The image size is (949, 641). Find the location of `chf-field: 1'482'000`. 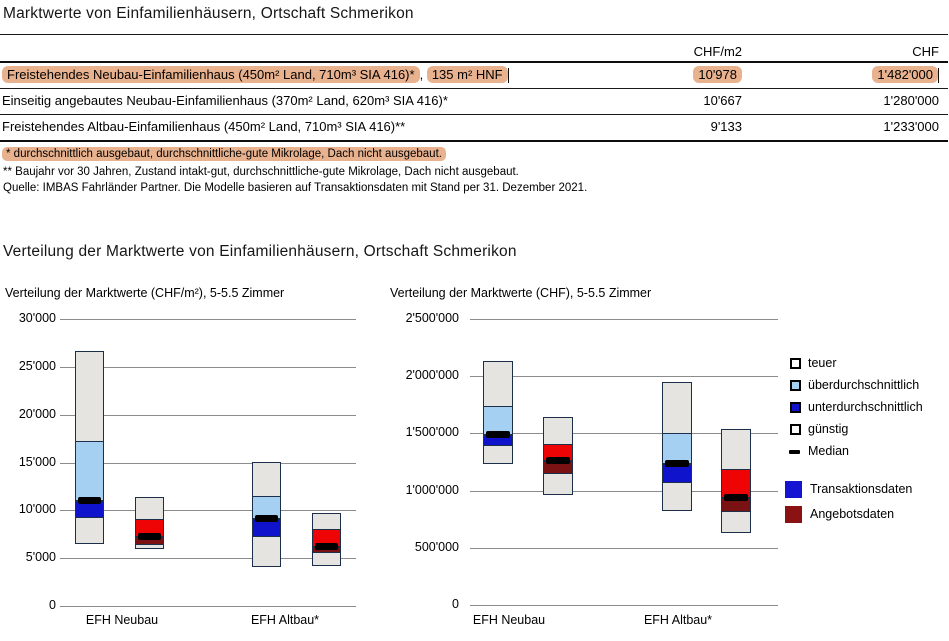

chf-field: 1'482'000 is located at coordinates (905, 74).